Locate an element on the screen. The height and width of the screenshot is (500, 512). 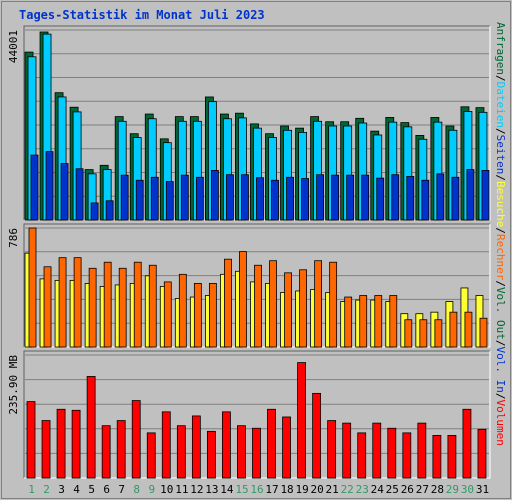
day-label: 6 is located at coordinates (106, 489).